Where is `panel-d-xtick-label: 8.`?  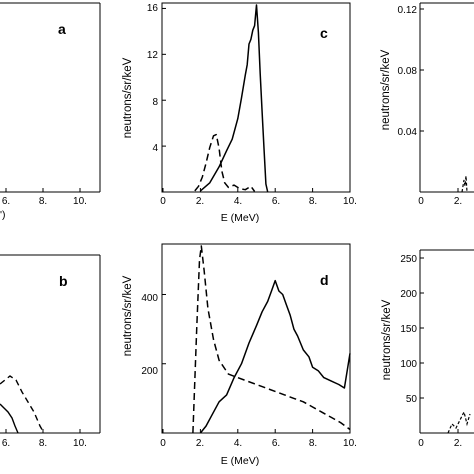 panel-d-xtick-label: 8. is located at coordinates (313, 443).